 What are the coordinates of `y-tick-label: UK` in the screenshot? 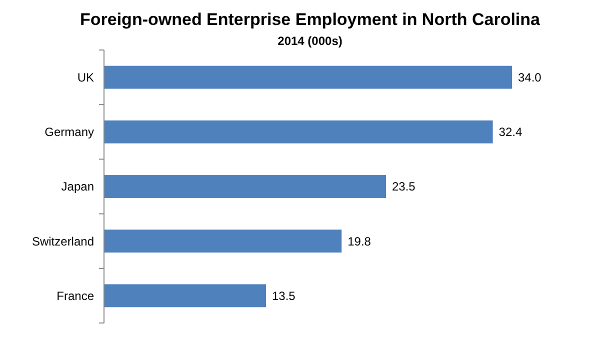 It's located at (85, 77).